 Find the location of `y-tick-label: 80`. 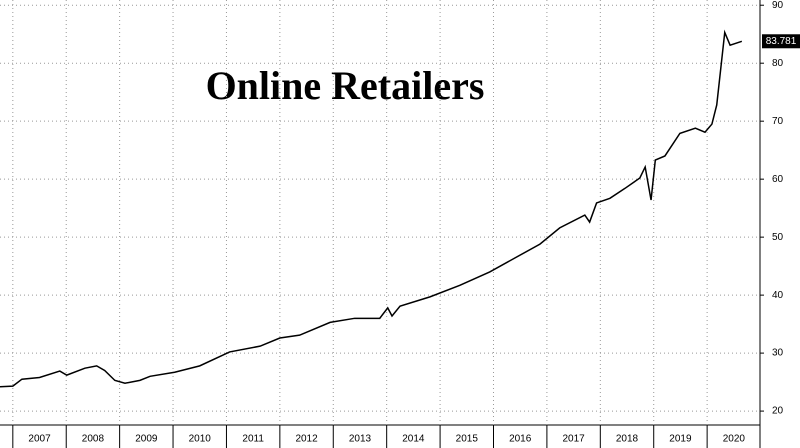

y-tick-label: 80 is located at coordinates (778, 63).